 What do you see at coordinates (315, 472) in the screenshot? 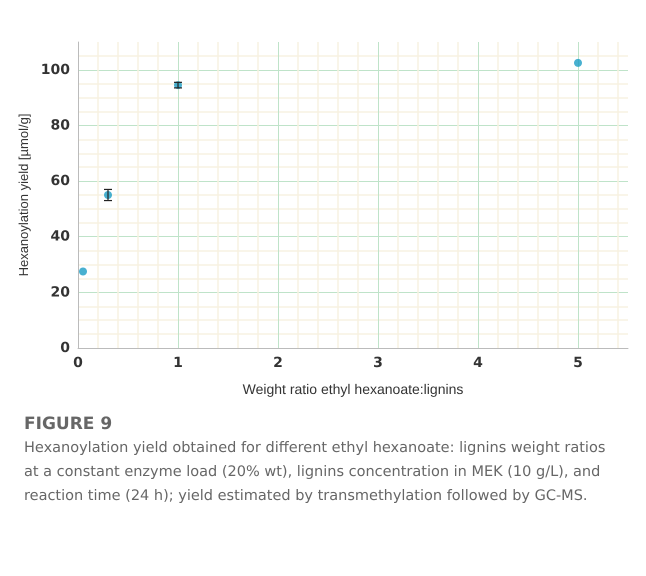
I see `text: Hexanoylation yield obtained for different ethyl hexanoate: lignins weight ratios at a constant enzyme load (20% wt), lignins concentration in MEK (10 g/L), and reaction time (24 h); yield estimated by transmethylation followed by GC-MS.` at bounding box center [315, 472].